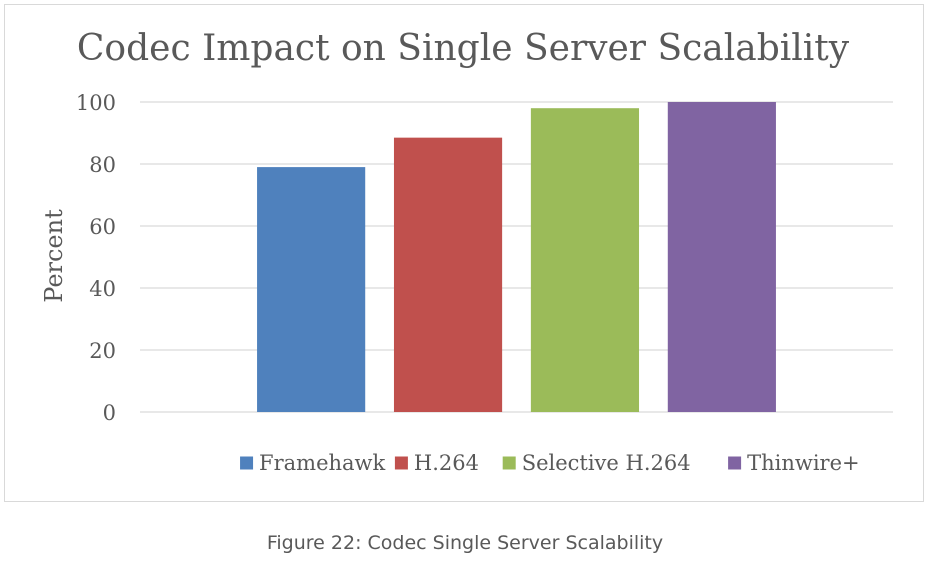 The width and height of the screenshot is (930, 564). I want to click on legend-item: Framehawk, so click(313, 463).